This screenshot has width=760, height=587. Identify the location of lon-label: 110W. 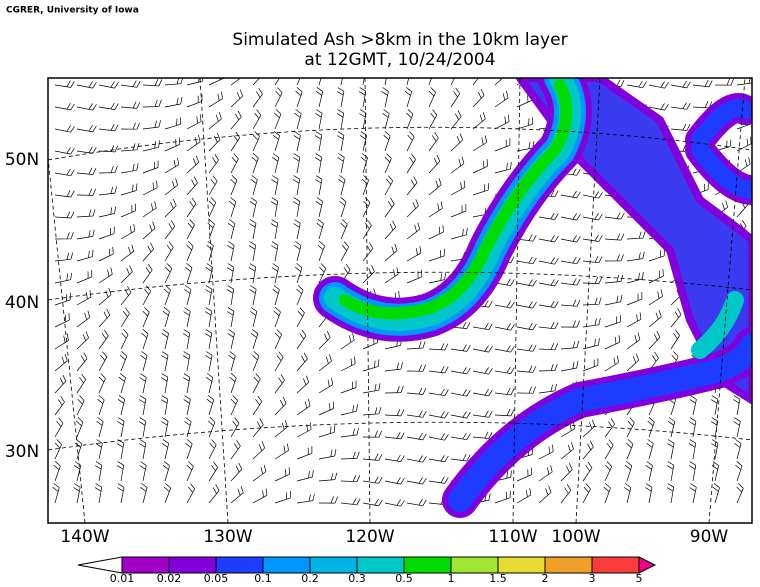
(512, 537).